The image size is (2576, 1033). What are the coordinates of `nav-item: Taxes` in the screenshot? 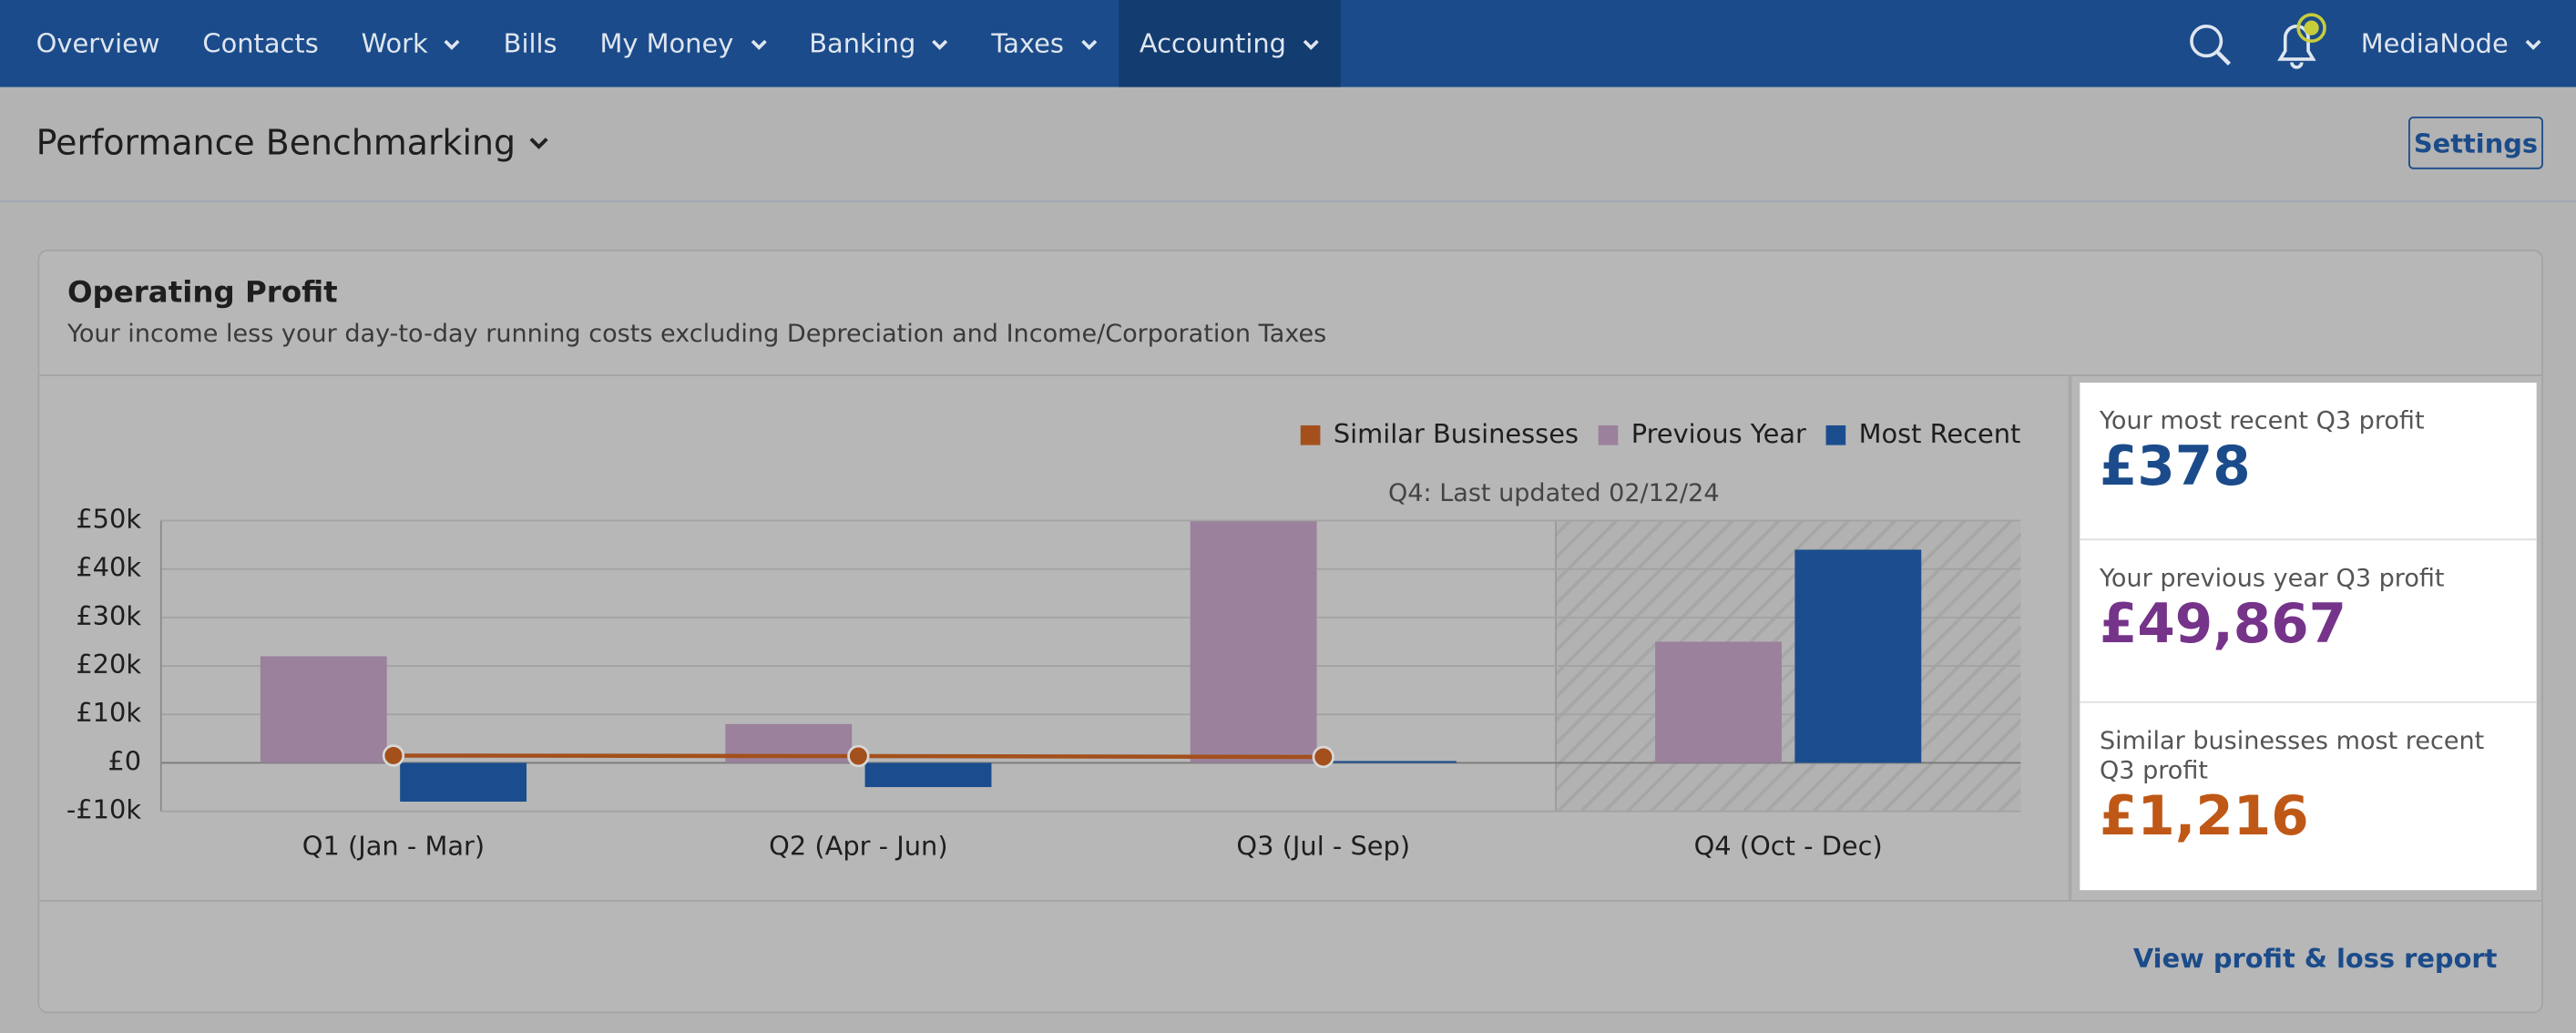 It's located at (1044, 43).